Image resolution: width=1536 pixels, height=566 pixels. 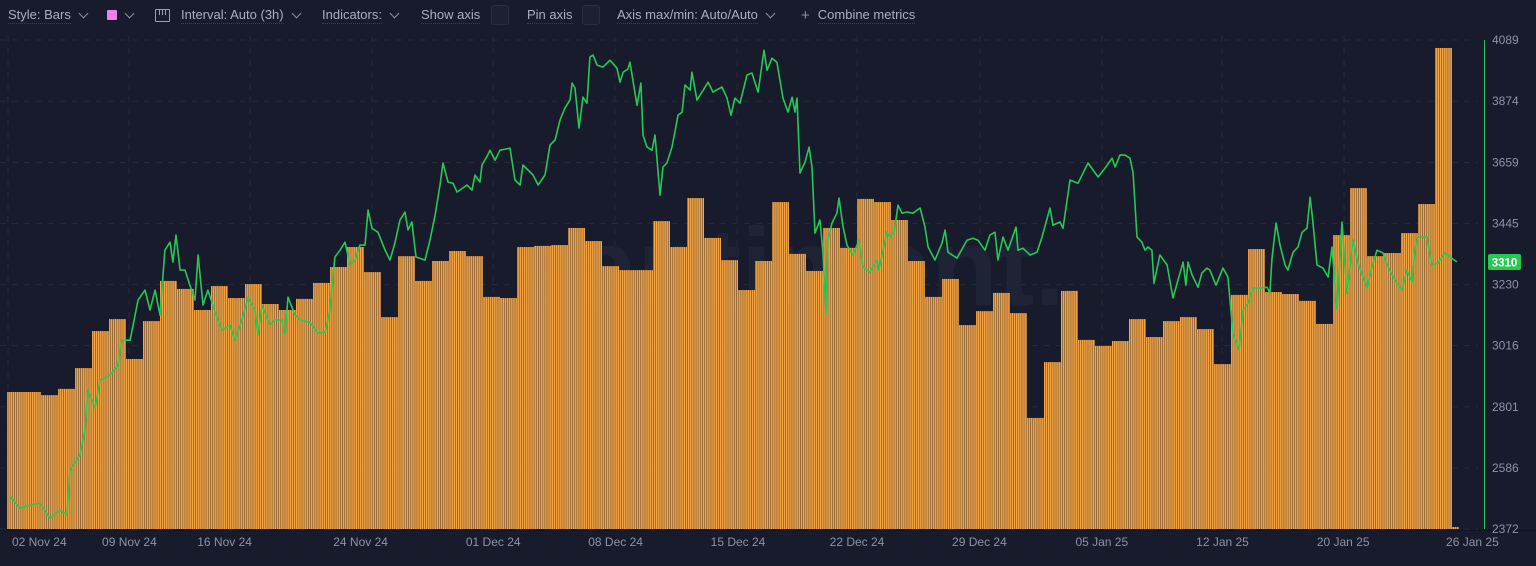 I want to click on indicators-label: Indicators:, so click(x=352, y=15).